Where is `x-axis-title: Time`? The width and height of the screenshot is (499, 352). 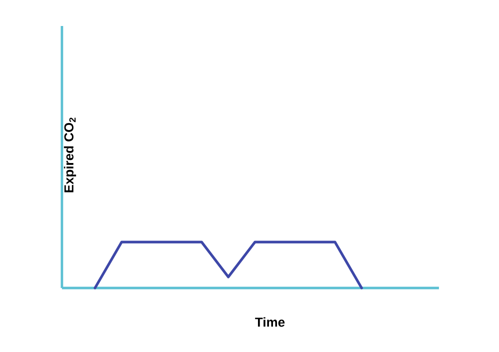
x-axis-title: Time is located at coordinates (270, 322).